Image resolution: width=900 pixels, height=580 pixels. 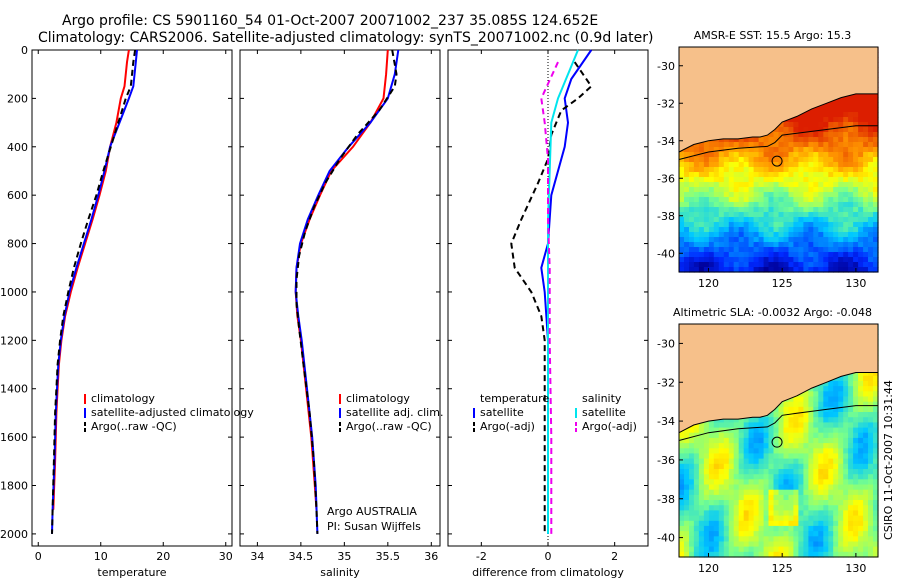 What do you see at coordinates (604, 412) in the screenshot?
I see `legend-diff-sal-satellite-label: satellite` at bounding box center [604, 412].